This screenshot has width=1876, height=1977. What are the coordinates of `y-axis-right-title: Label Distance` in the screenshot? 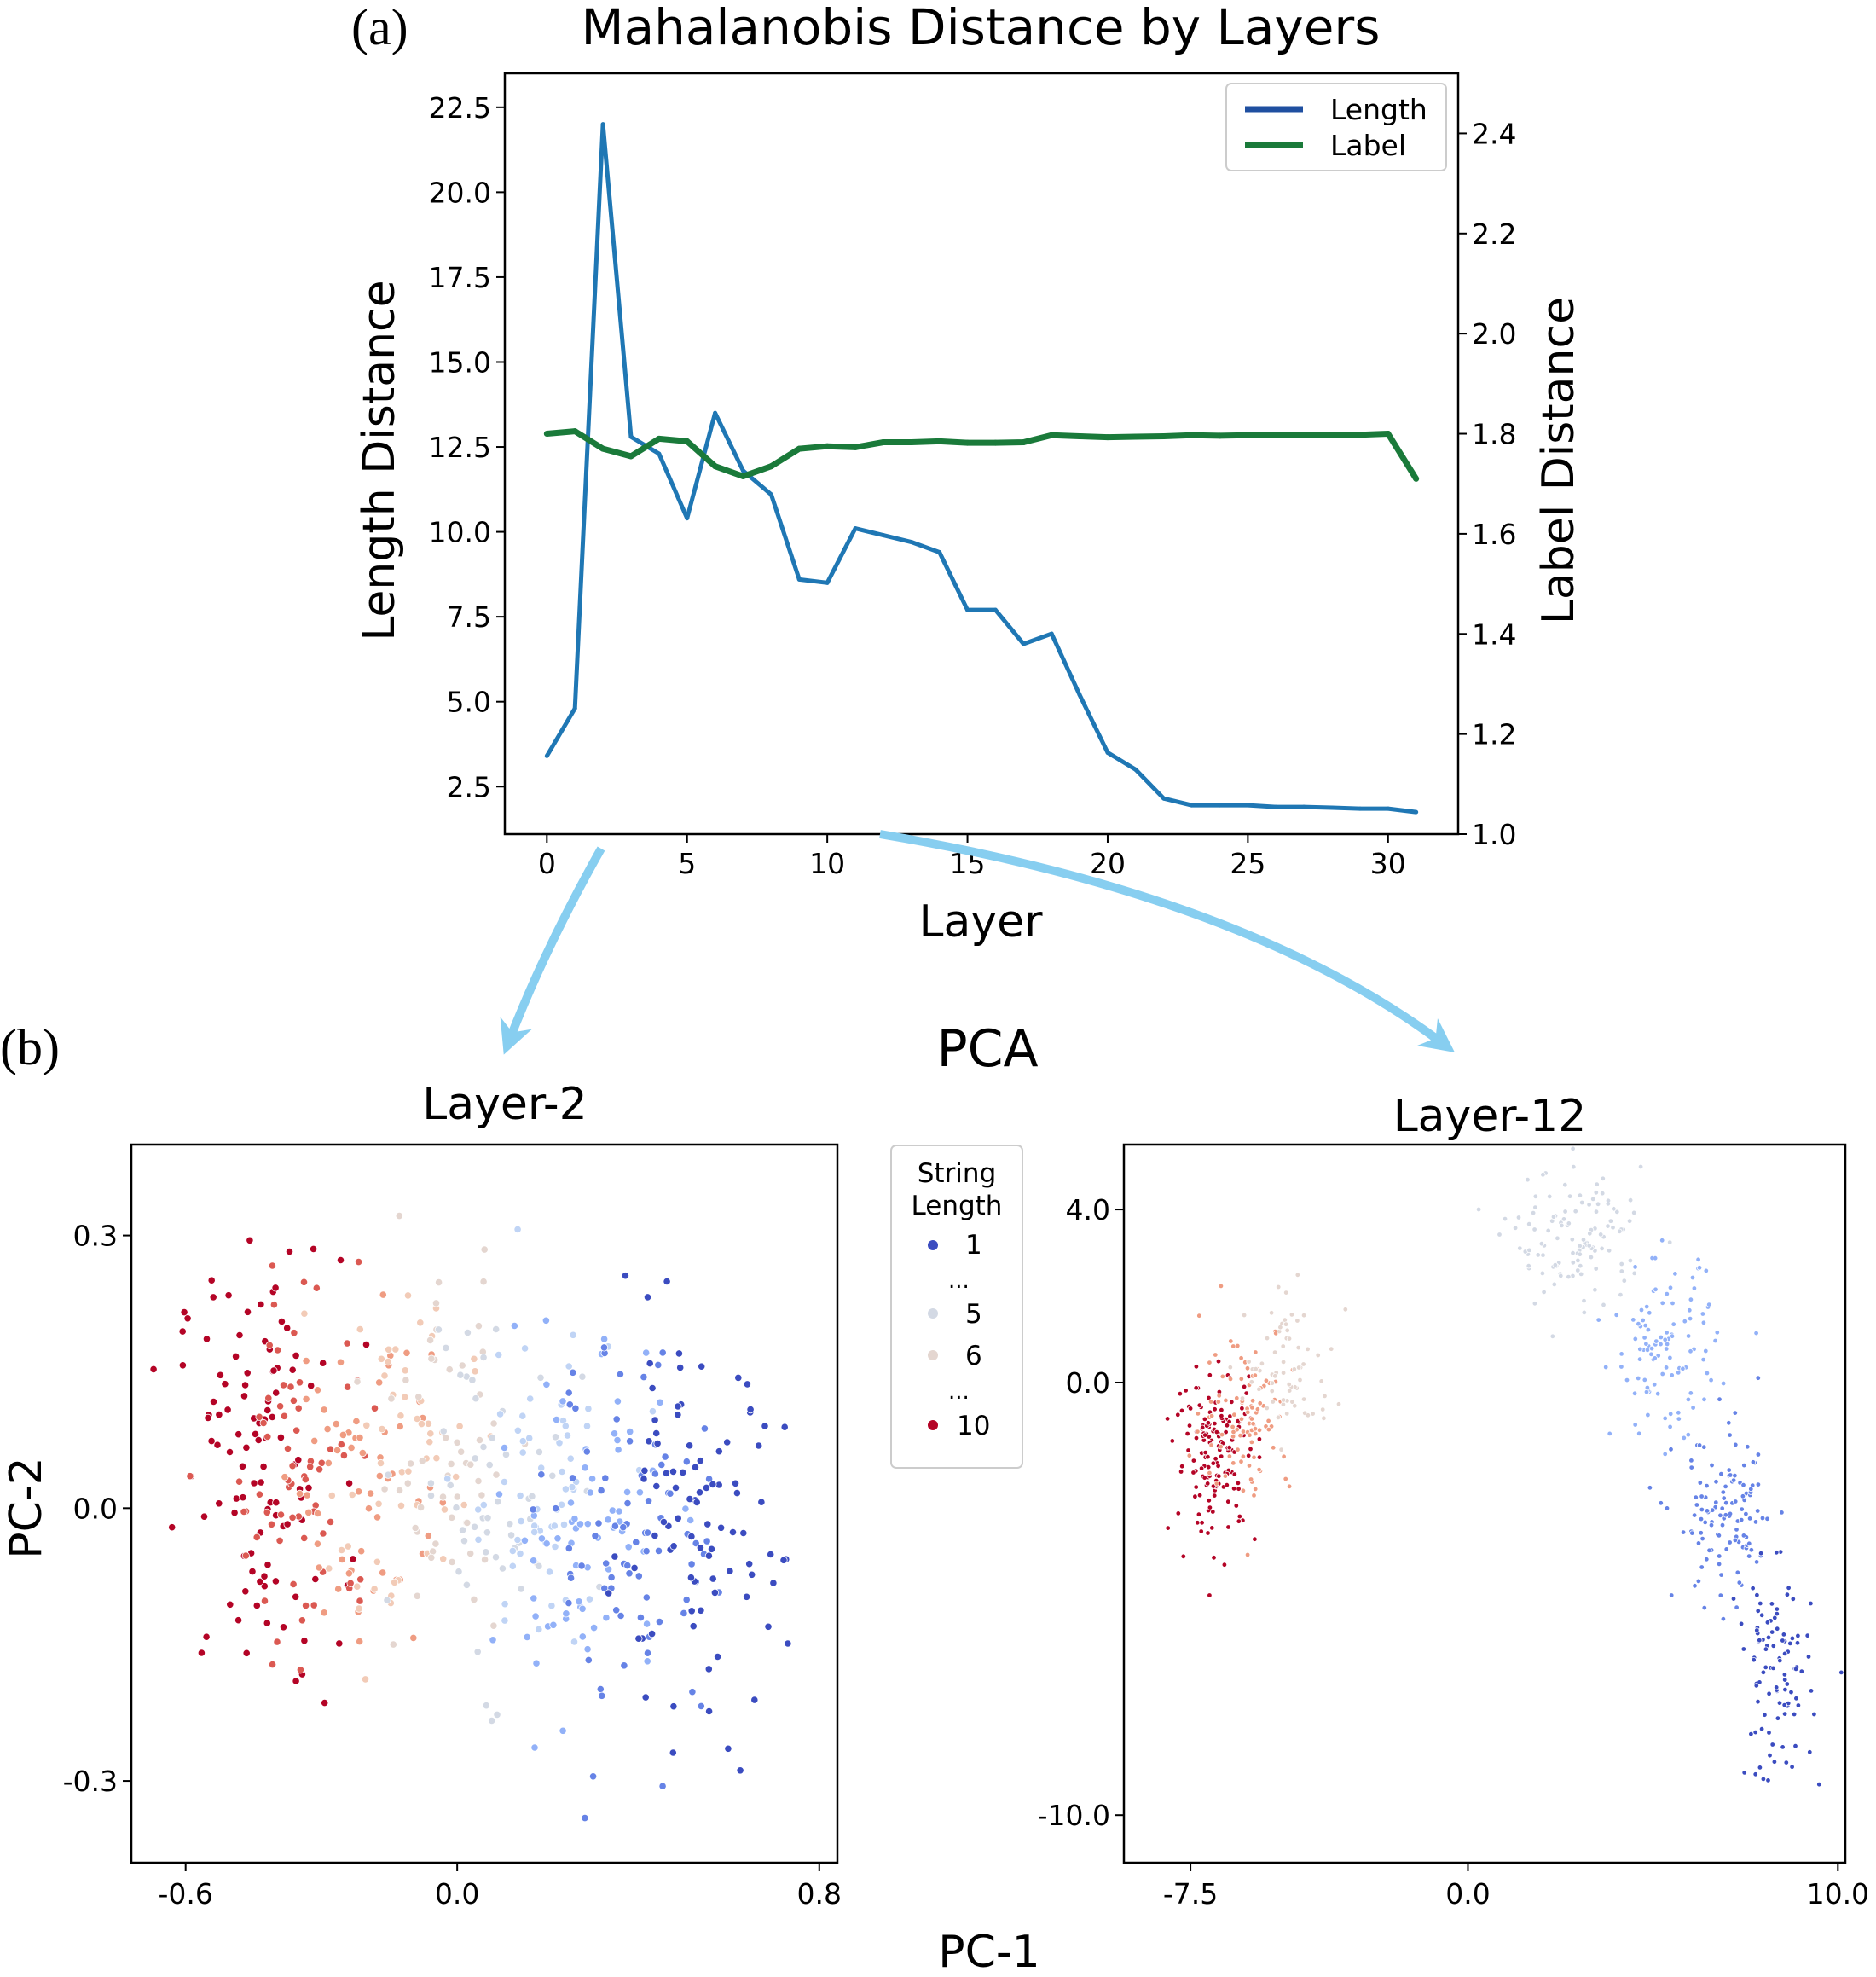 It's located at (1559, 461).